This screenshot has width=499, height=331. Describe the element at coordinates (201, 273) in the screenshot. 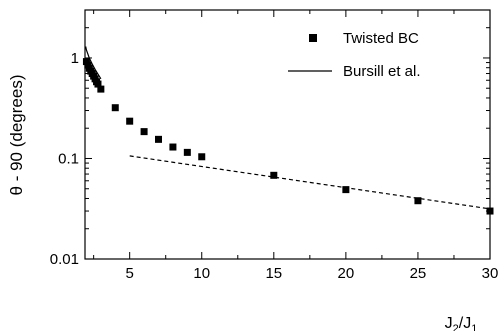

I see `x-tick-label: 10` at that location.